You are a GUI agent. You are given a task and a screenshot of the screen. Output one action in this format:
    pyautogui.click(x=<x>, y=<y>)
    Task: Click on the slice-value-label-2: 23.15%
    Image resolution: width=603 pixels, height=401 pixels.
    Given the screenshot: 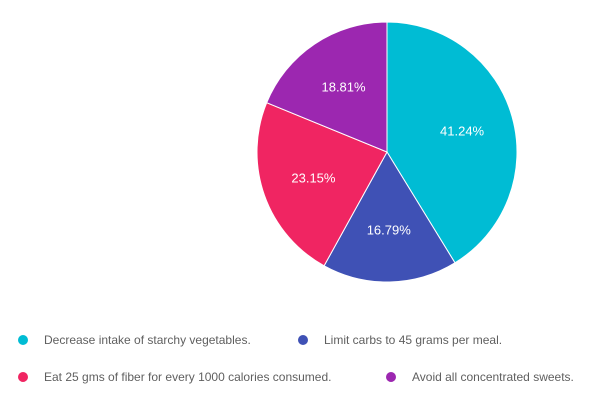 What is the action you would take?
    pyautogui.click(x=313, y=177)
    